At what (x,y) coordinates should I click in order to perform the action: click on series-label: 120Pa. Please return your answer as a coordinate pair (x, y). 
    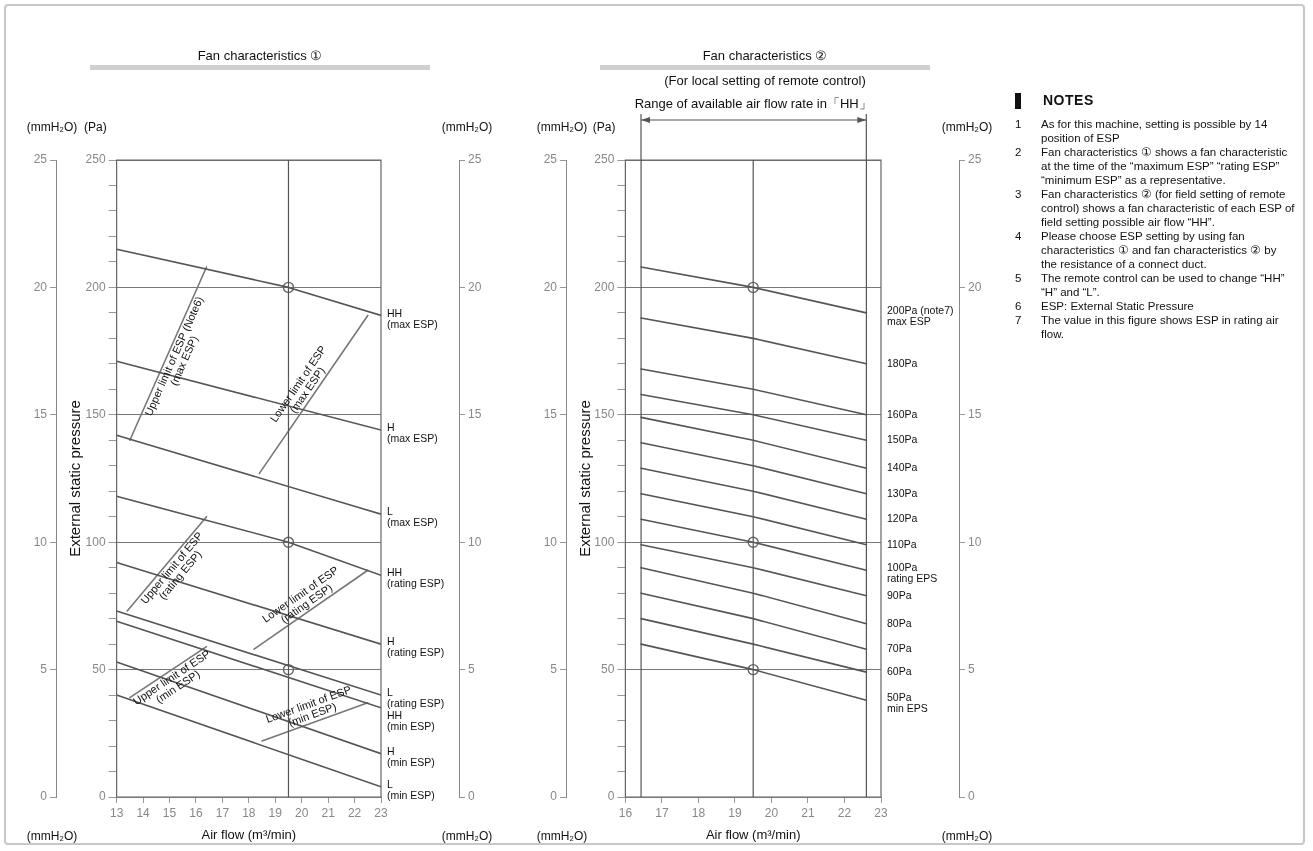
    Looking at the image, I should click on (902, 518).